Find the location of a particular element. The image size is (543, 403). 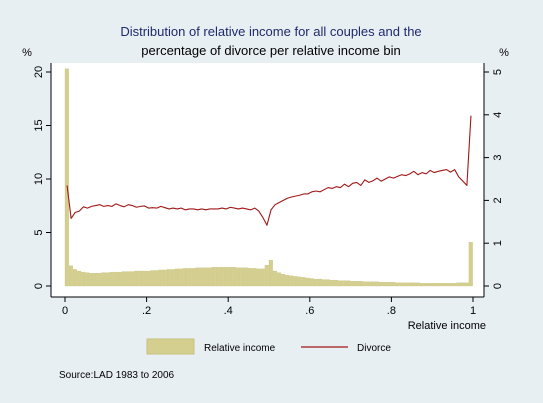

y-axis-right-label: % is located at coordinates (504, 53).